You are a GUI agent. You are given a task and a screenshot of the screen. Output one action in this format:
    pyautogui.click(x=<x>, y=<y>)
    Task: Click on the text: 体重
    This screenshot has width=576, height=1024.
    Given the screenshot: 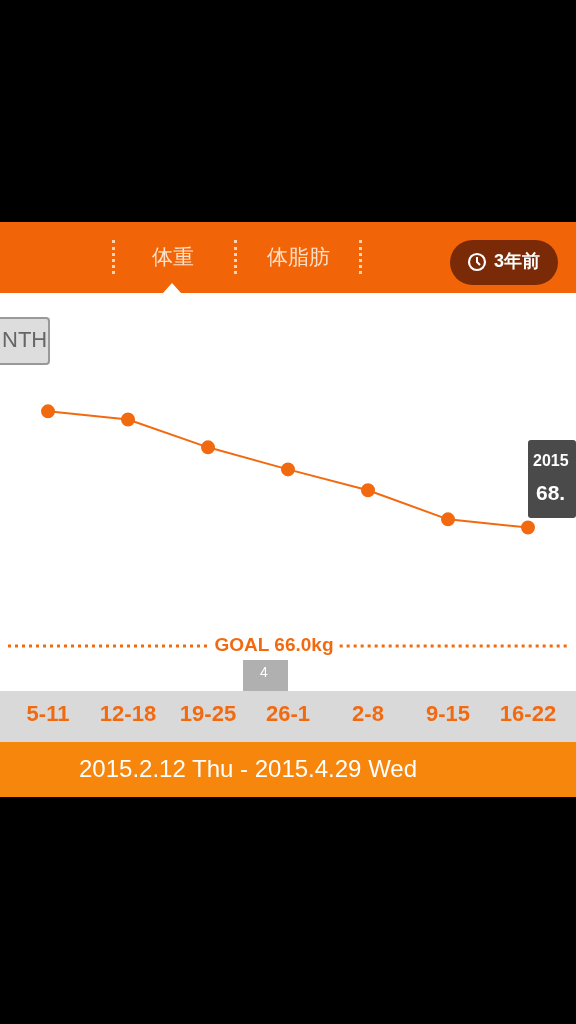 What is the action you would take?
    pyautogui.click(x=173, y=257)
    